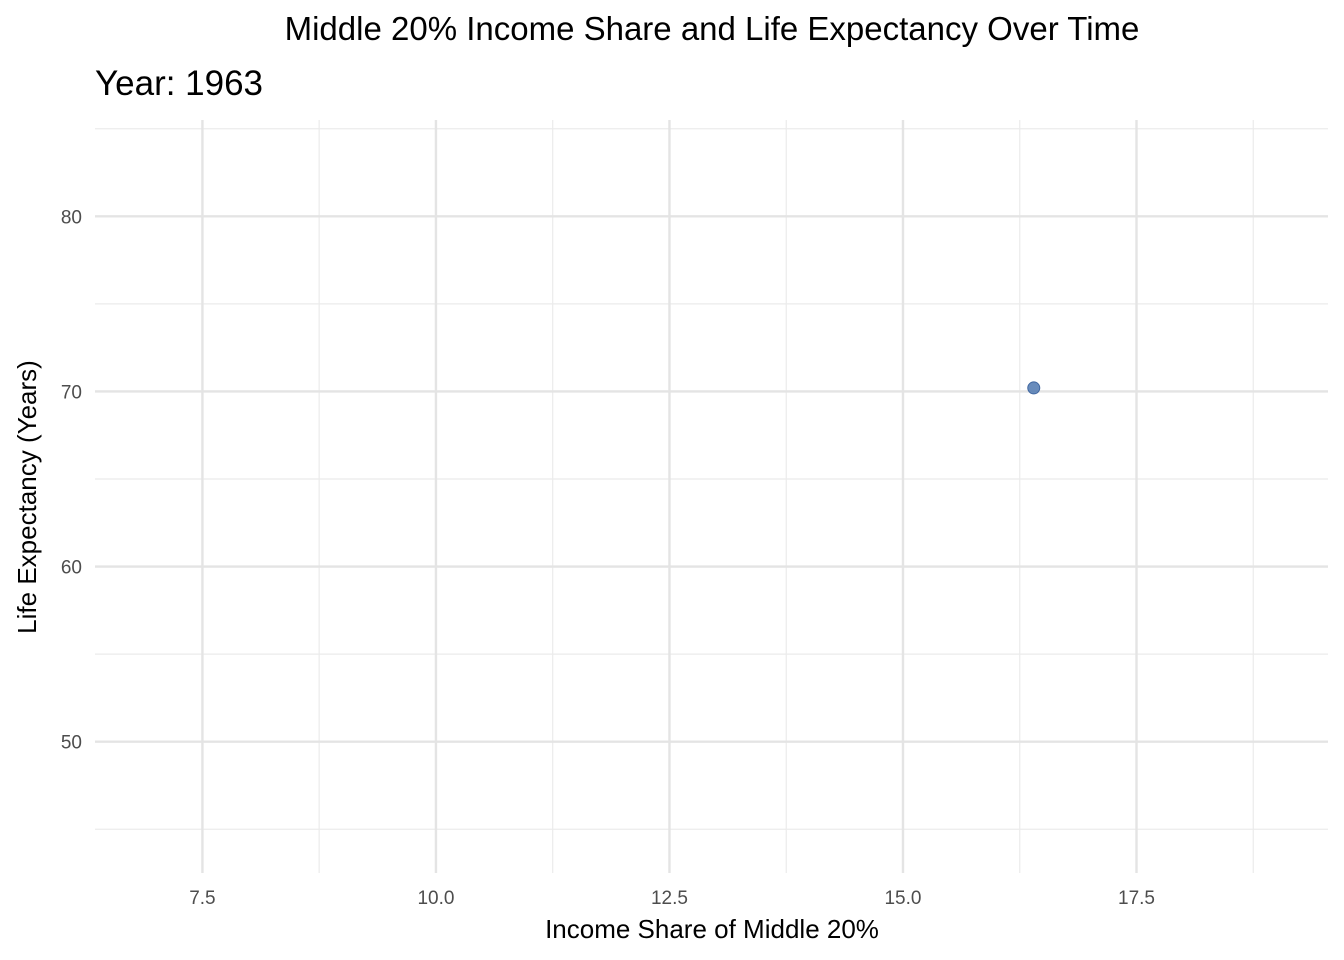  I want to click on y-tick-label: 70, so click(71, 392).